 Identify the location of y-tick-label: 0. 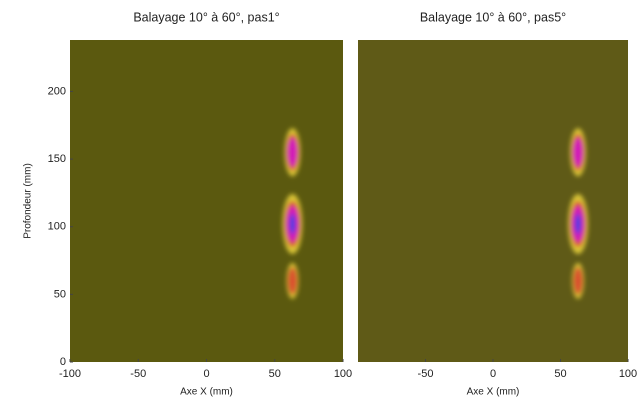
(63, 362).